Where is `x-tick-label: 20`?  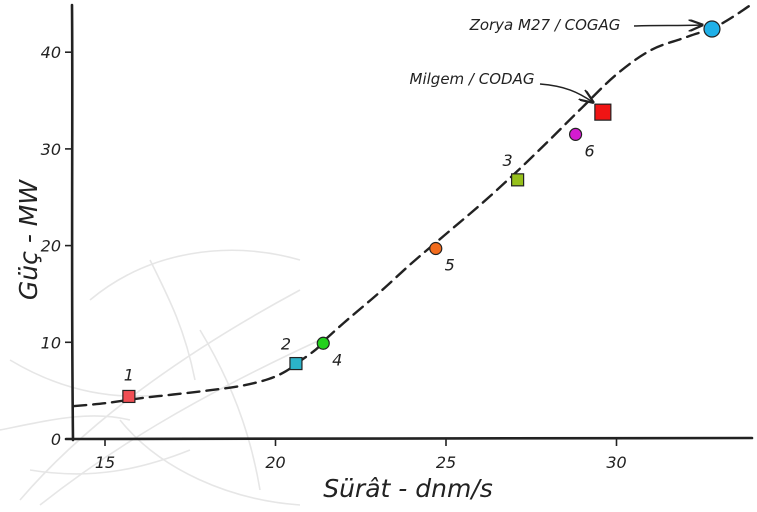
x-tick-label: 20 is located at coordinates (275, 462).